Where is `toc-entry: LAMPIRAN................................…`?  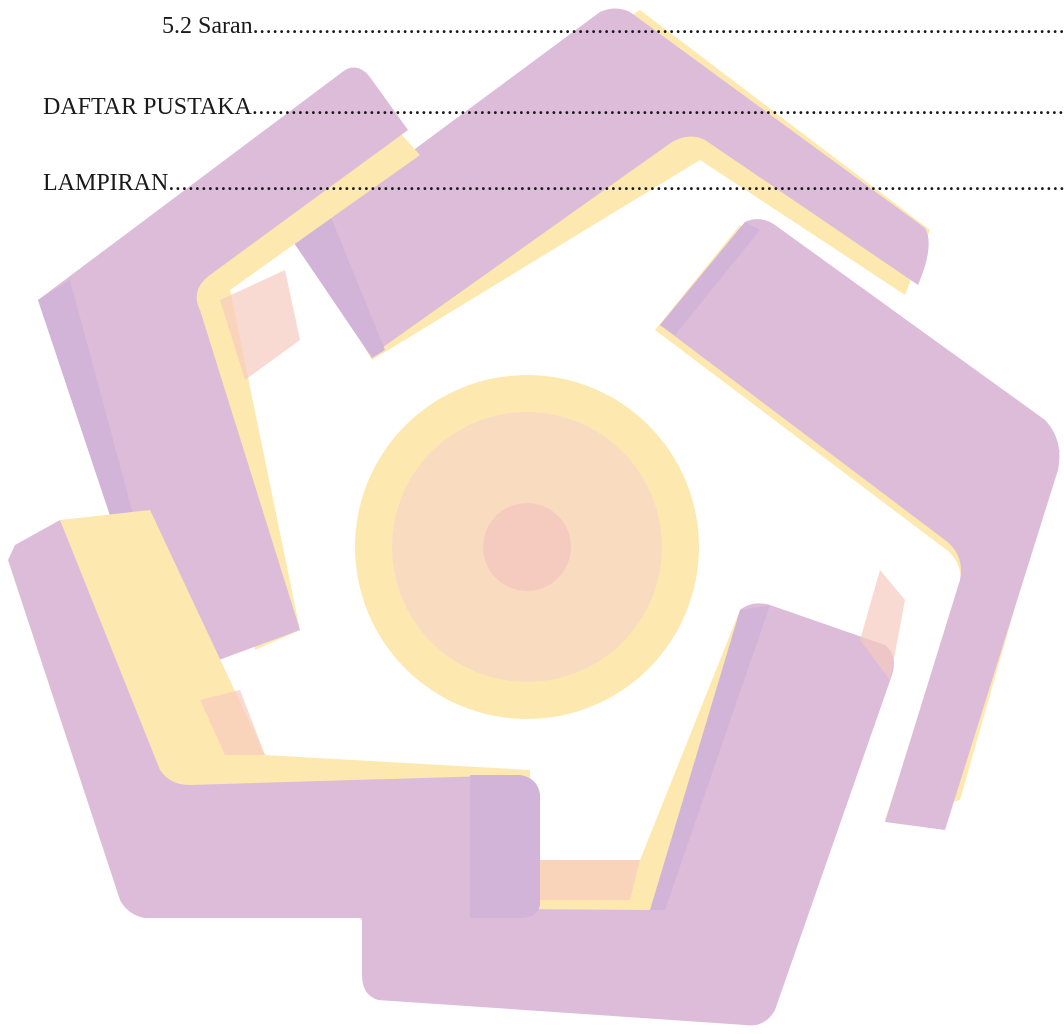
toc-entry: LAMPIRAN................................… is located at coordinates (553, 183).